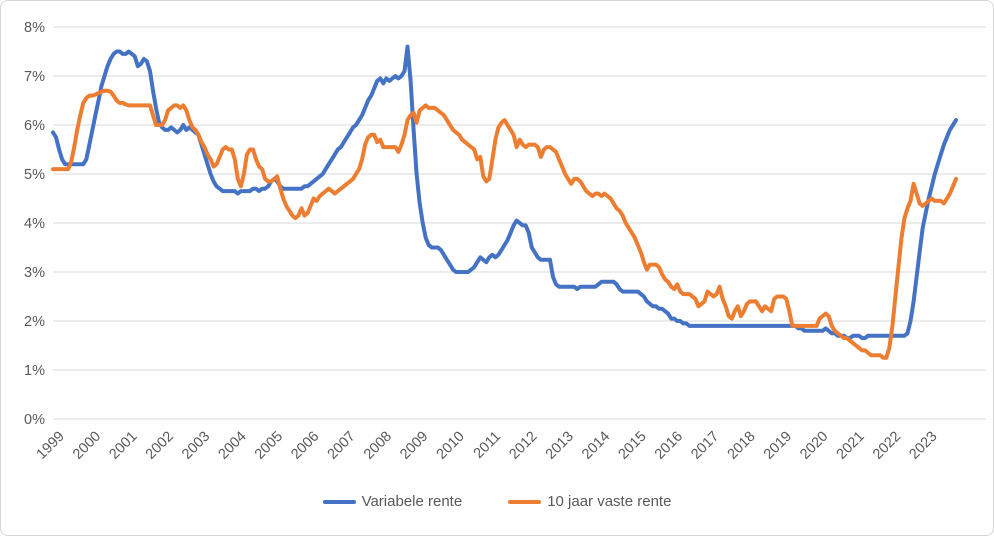 The image size is (994, 536). What do you see at coordinates (705, 446) in the screenshot?
I see `x-axis-year-label: 2017` at bounding box center [705, 446].